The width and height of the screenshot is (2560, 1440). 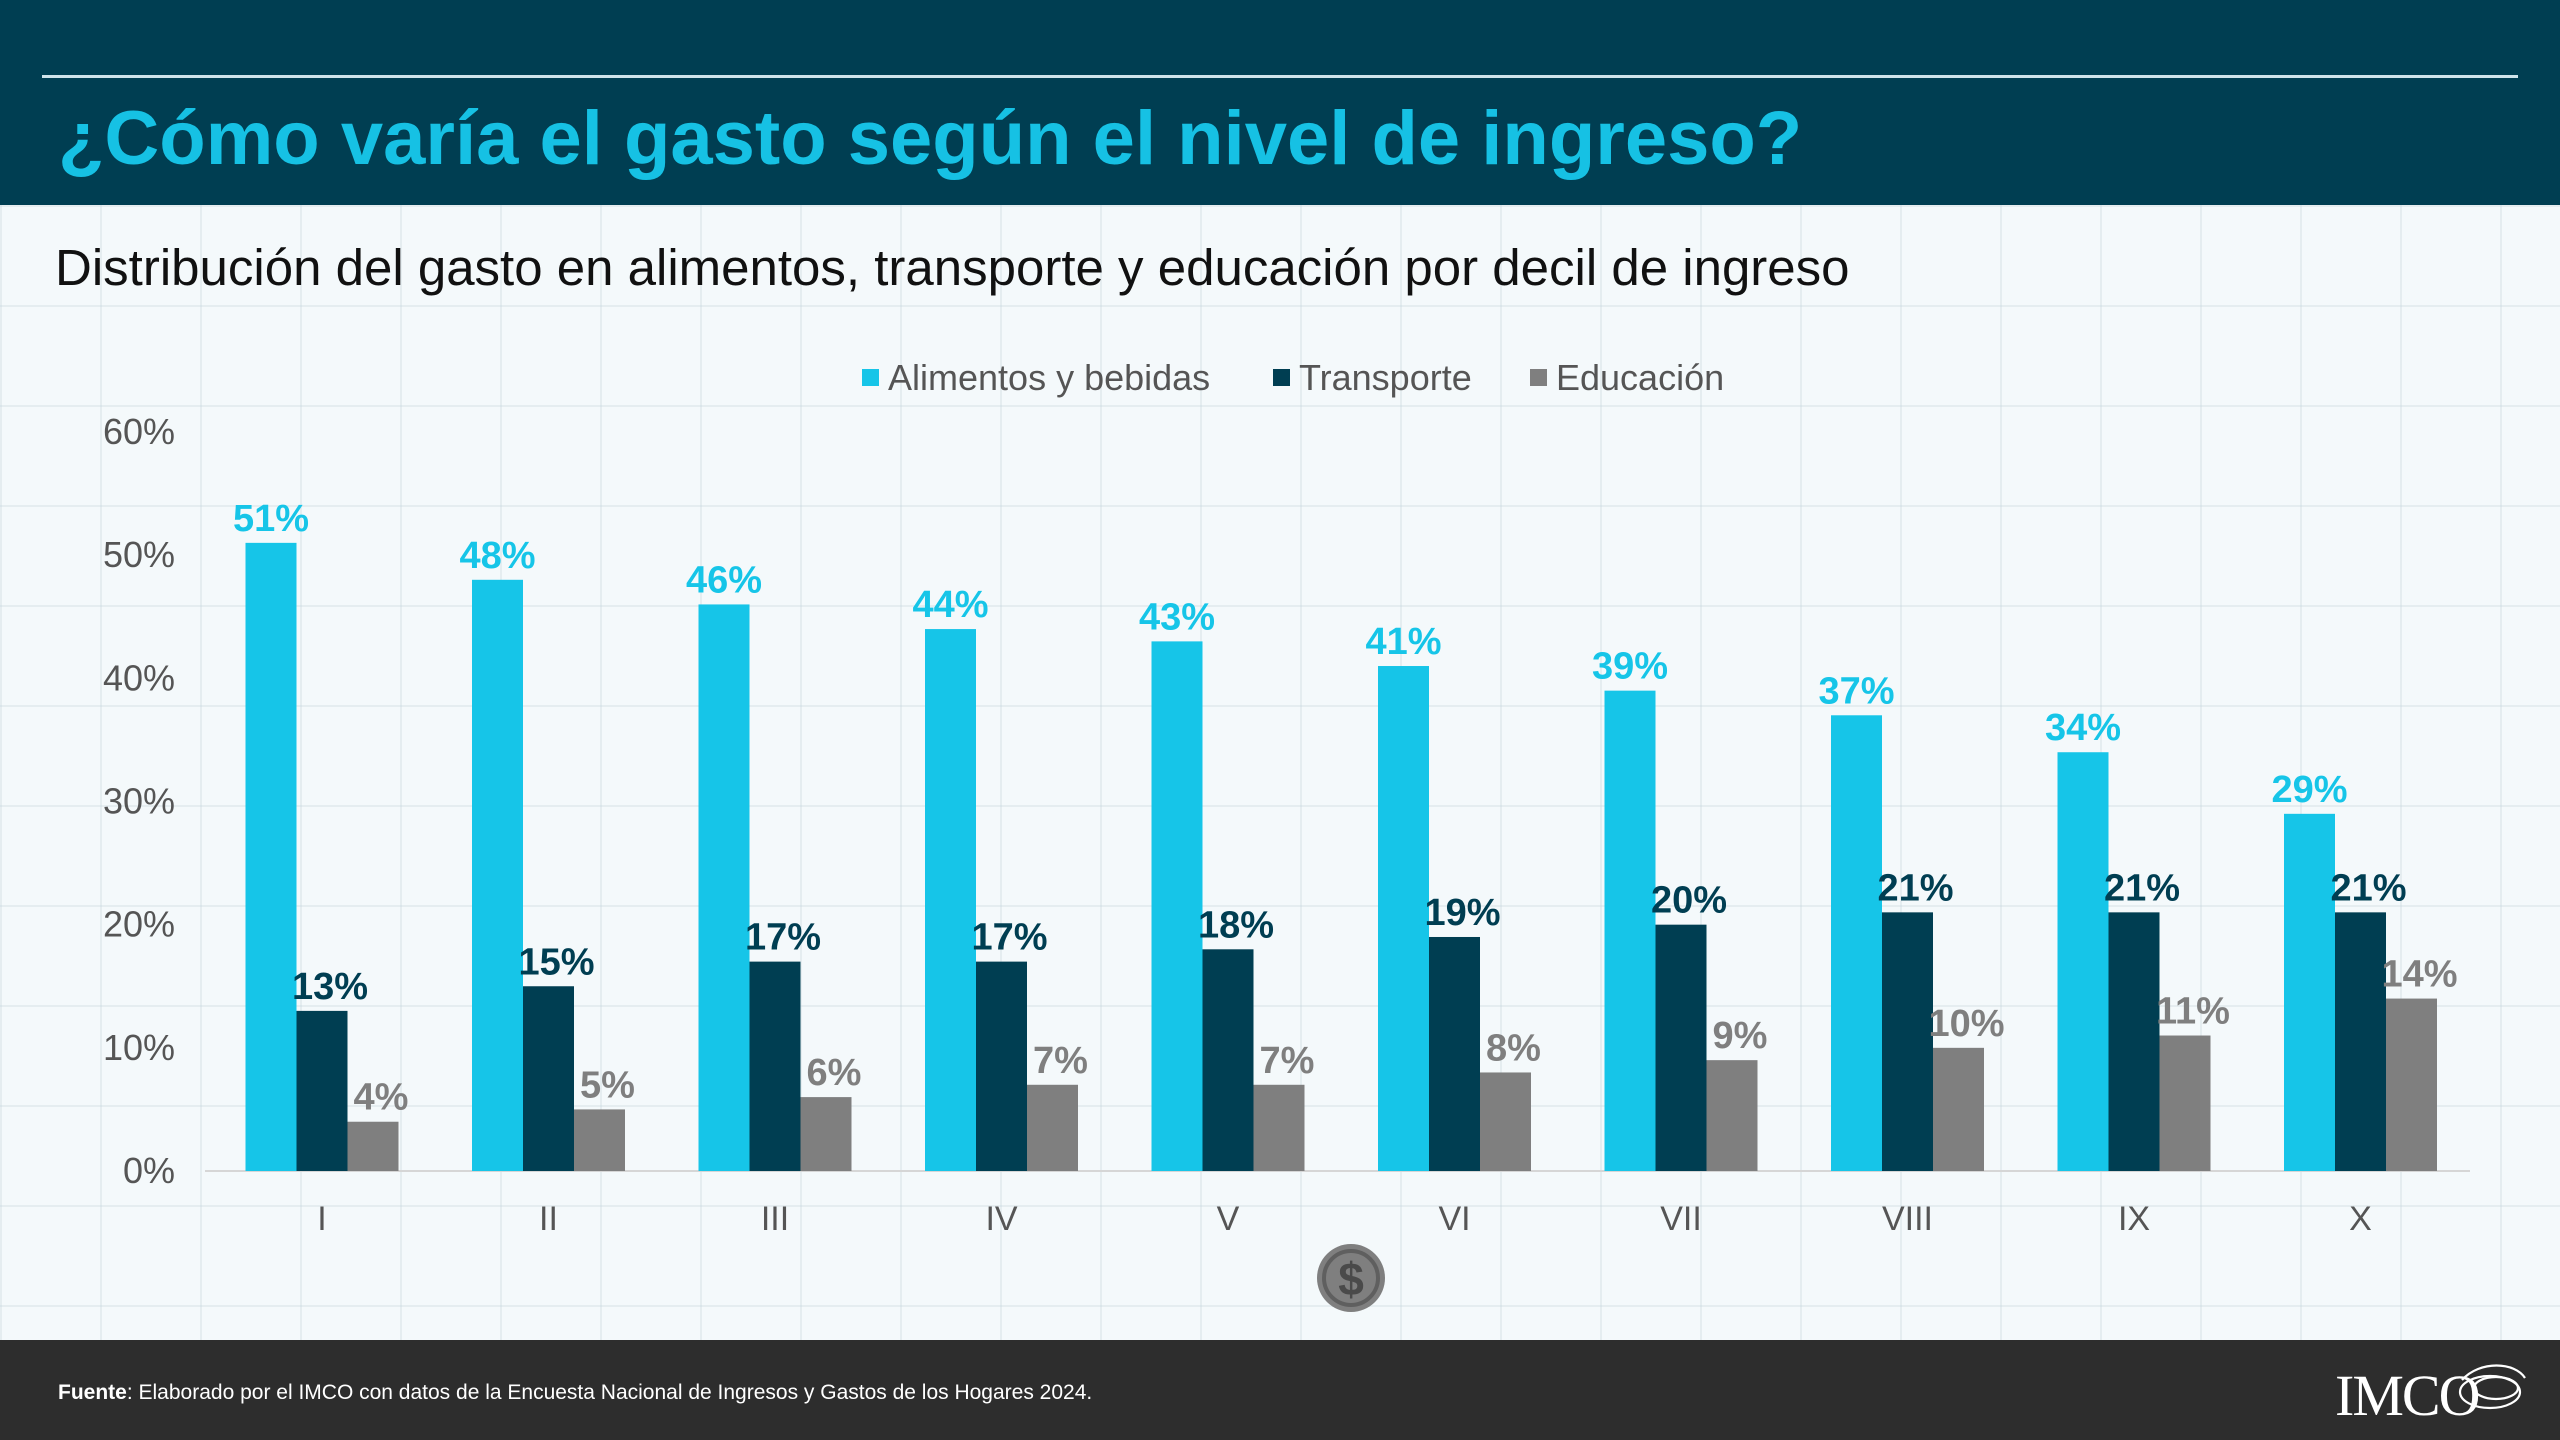 I want to click on x-tick-label: VIII, so click(x=1907, y=1219).